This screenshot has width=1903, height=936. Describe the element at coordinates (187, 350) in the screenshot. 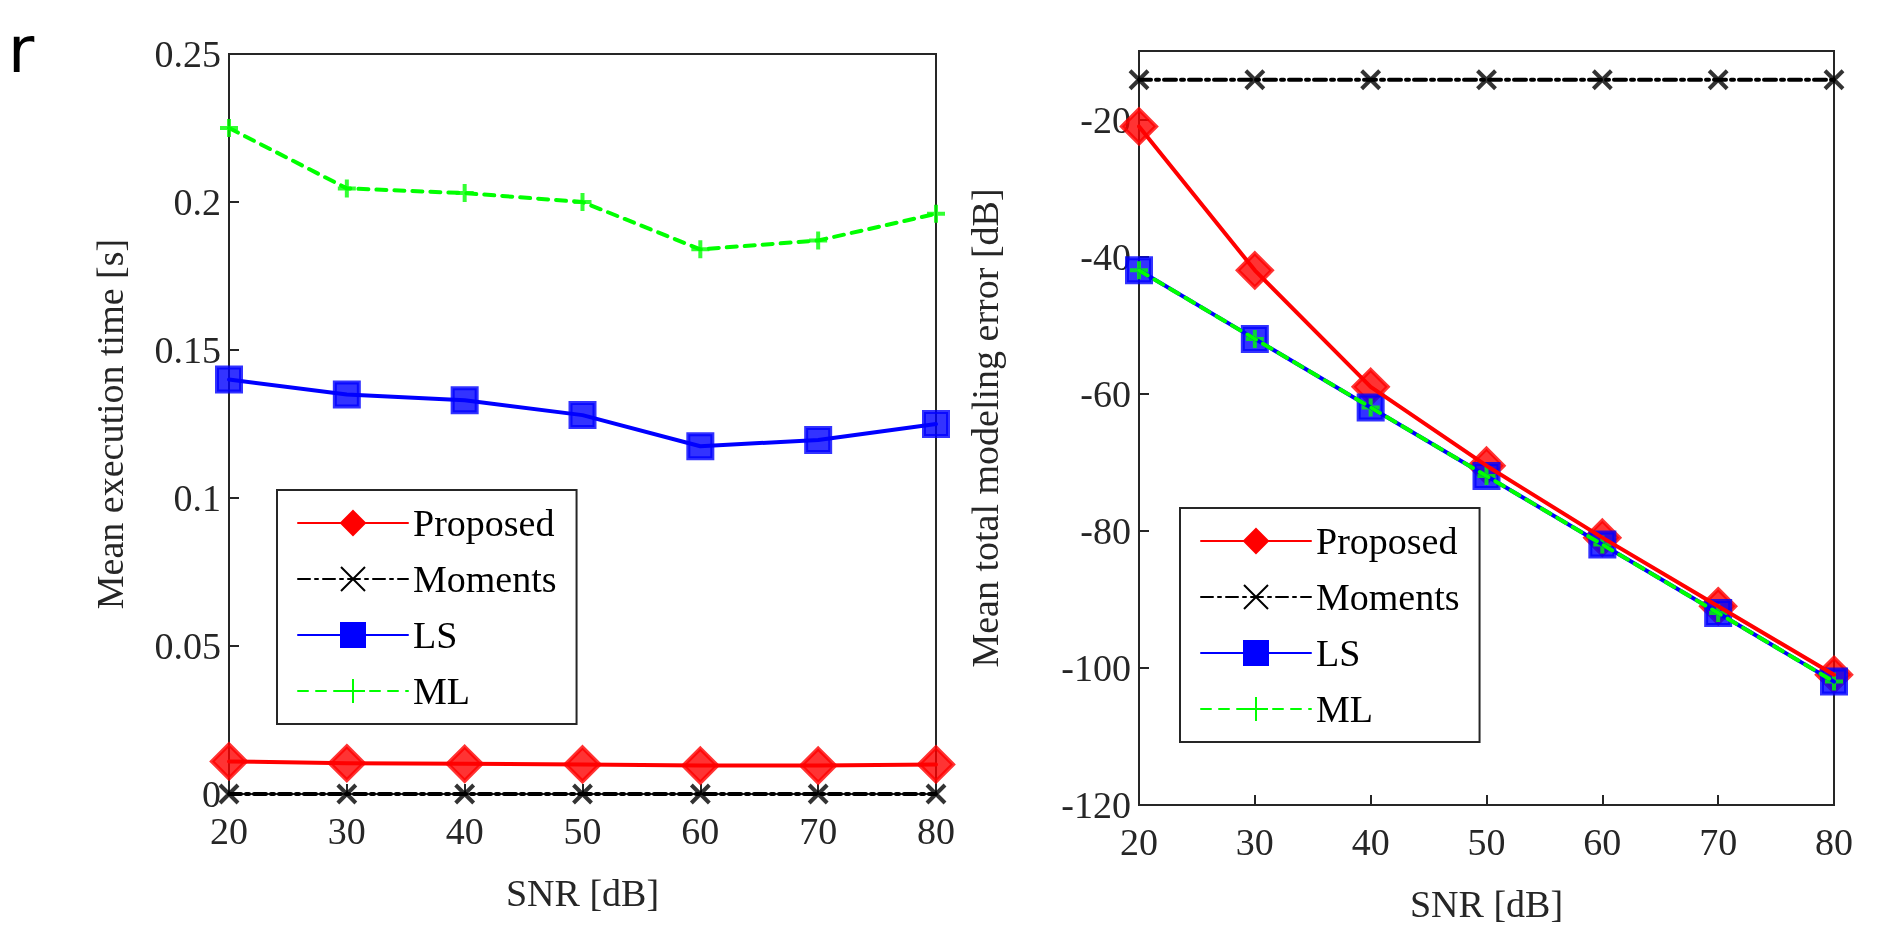

I see `y-tick-label: 0.15` at that location.